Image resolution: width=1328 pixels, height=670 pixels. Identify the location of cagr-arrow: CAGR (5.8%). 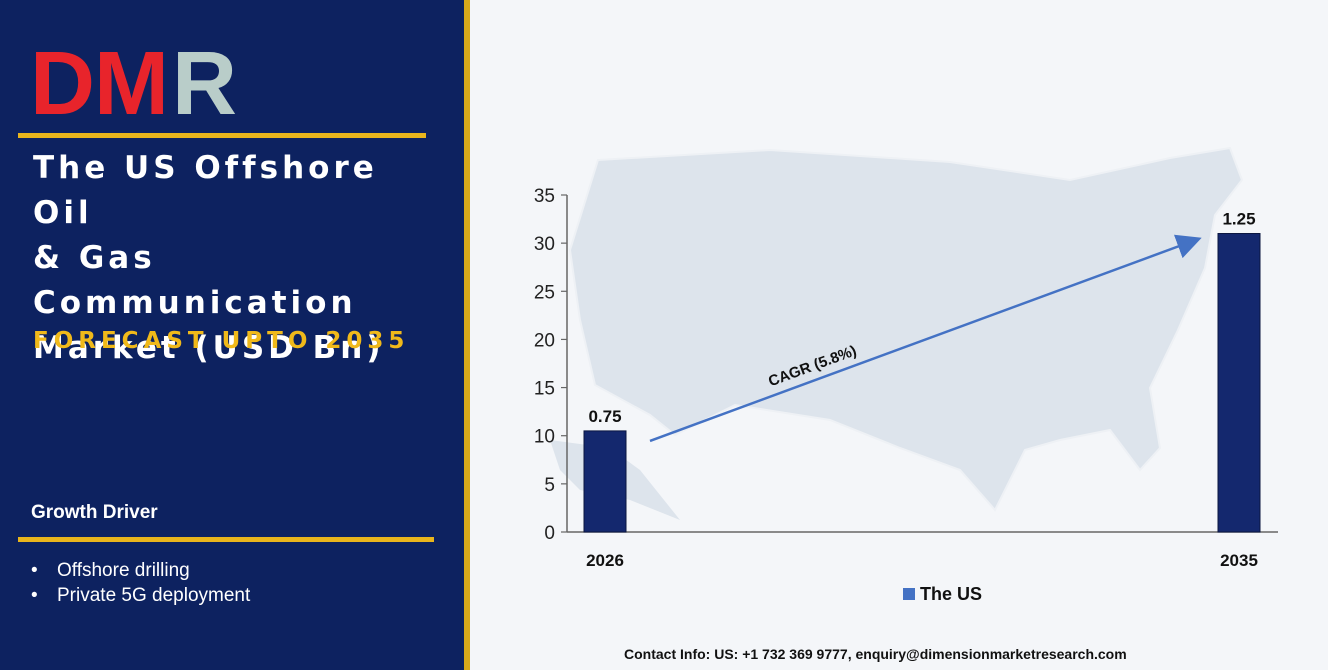
(925, 338).